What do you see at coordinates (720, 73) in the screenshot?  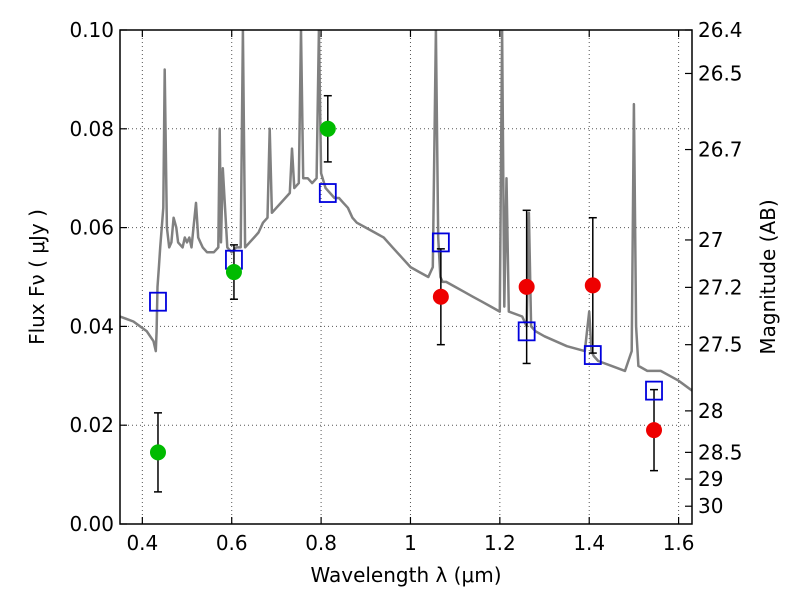 I see `y2-tick-label: 26.5` at bounding box center [720, 73].